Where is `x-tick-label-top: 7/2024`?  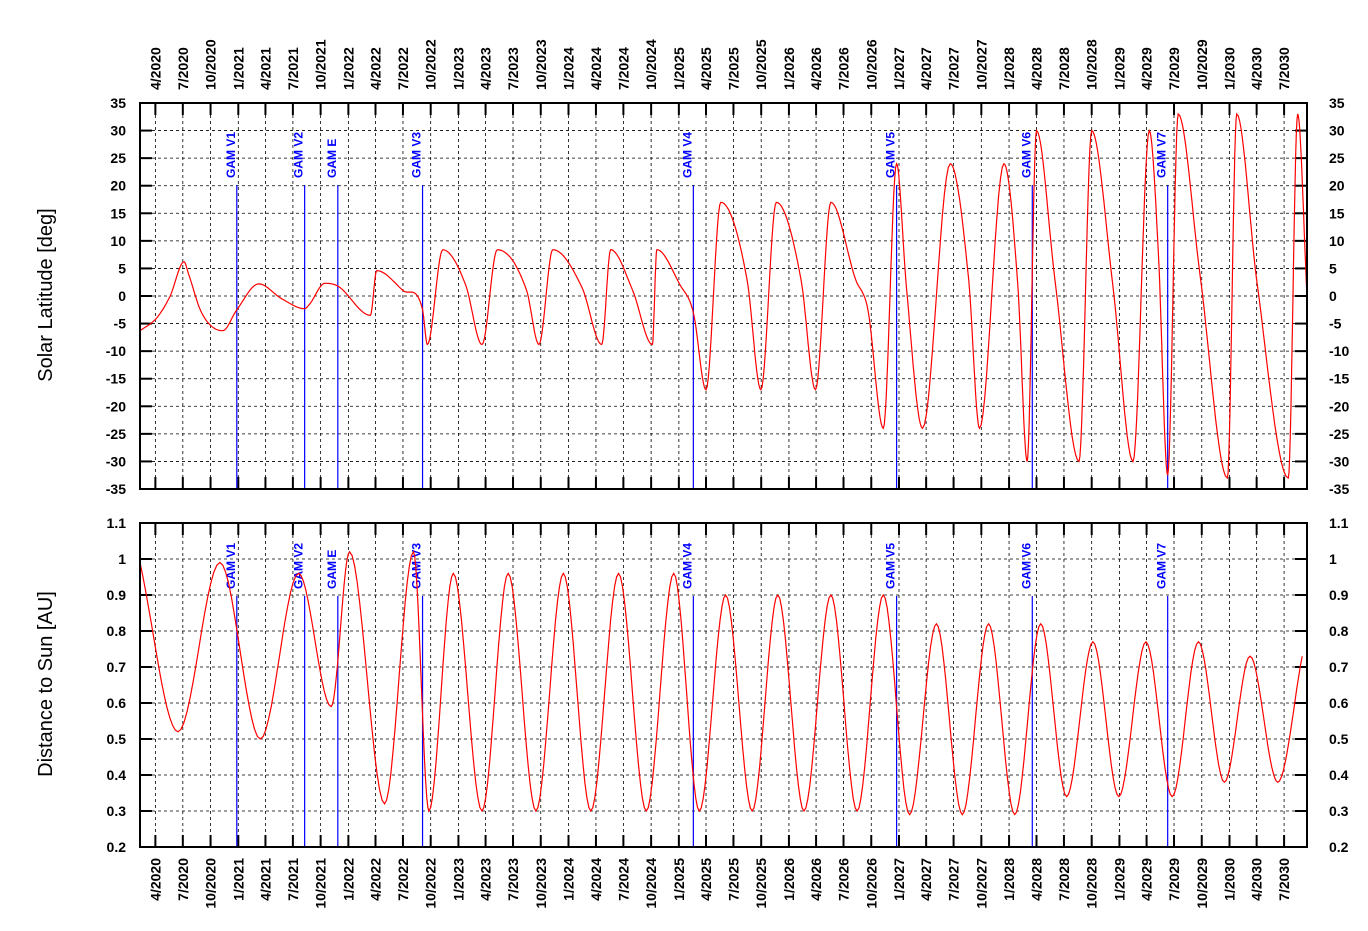
x-tick-label-top: 7/2024 is located at coordinates (623, 68).